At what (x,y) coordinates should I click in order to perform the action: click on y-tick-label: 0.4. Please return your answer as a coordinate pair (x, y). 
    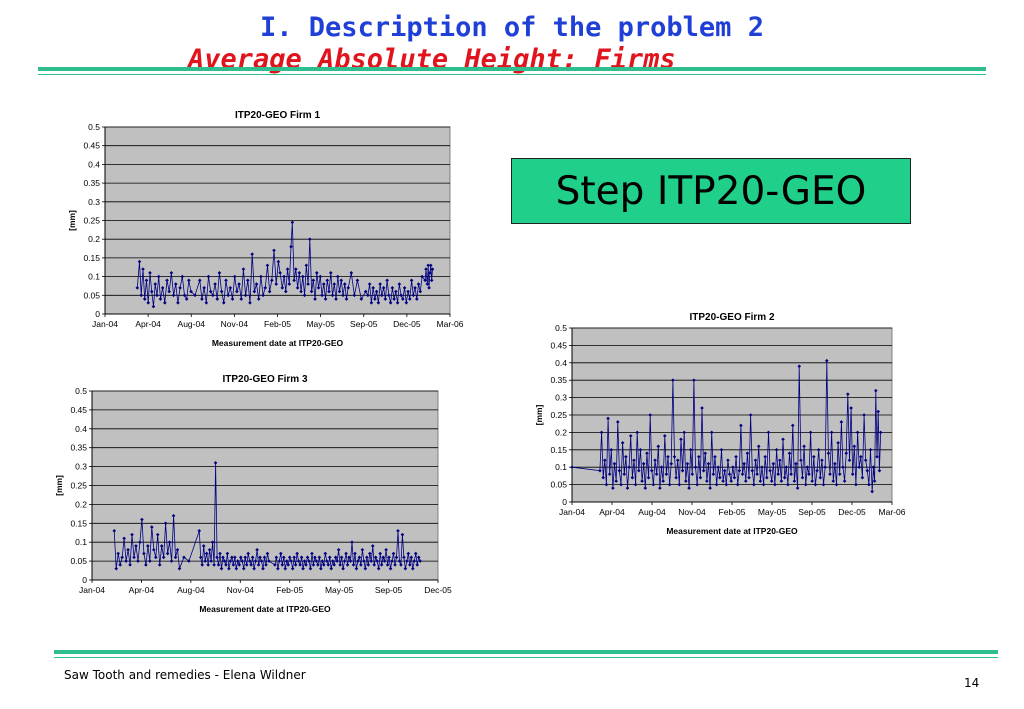
    Looking at the image, I should click on (81, 429).